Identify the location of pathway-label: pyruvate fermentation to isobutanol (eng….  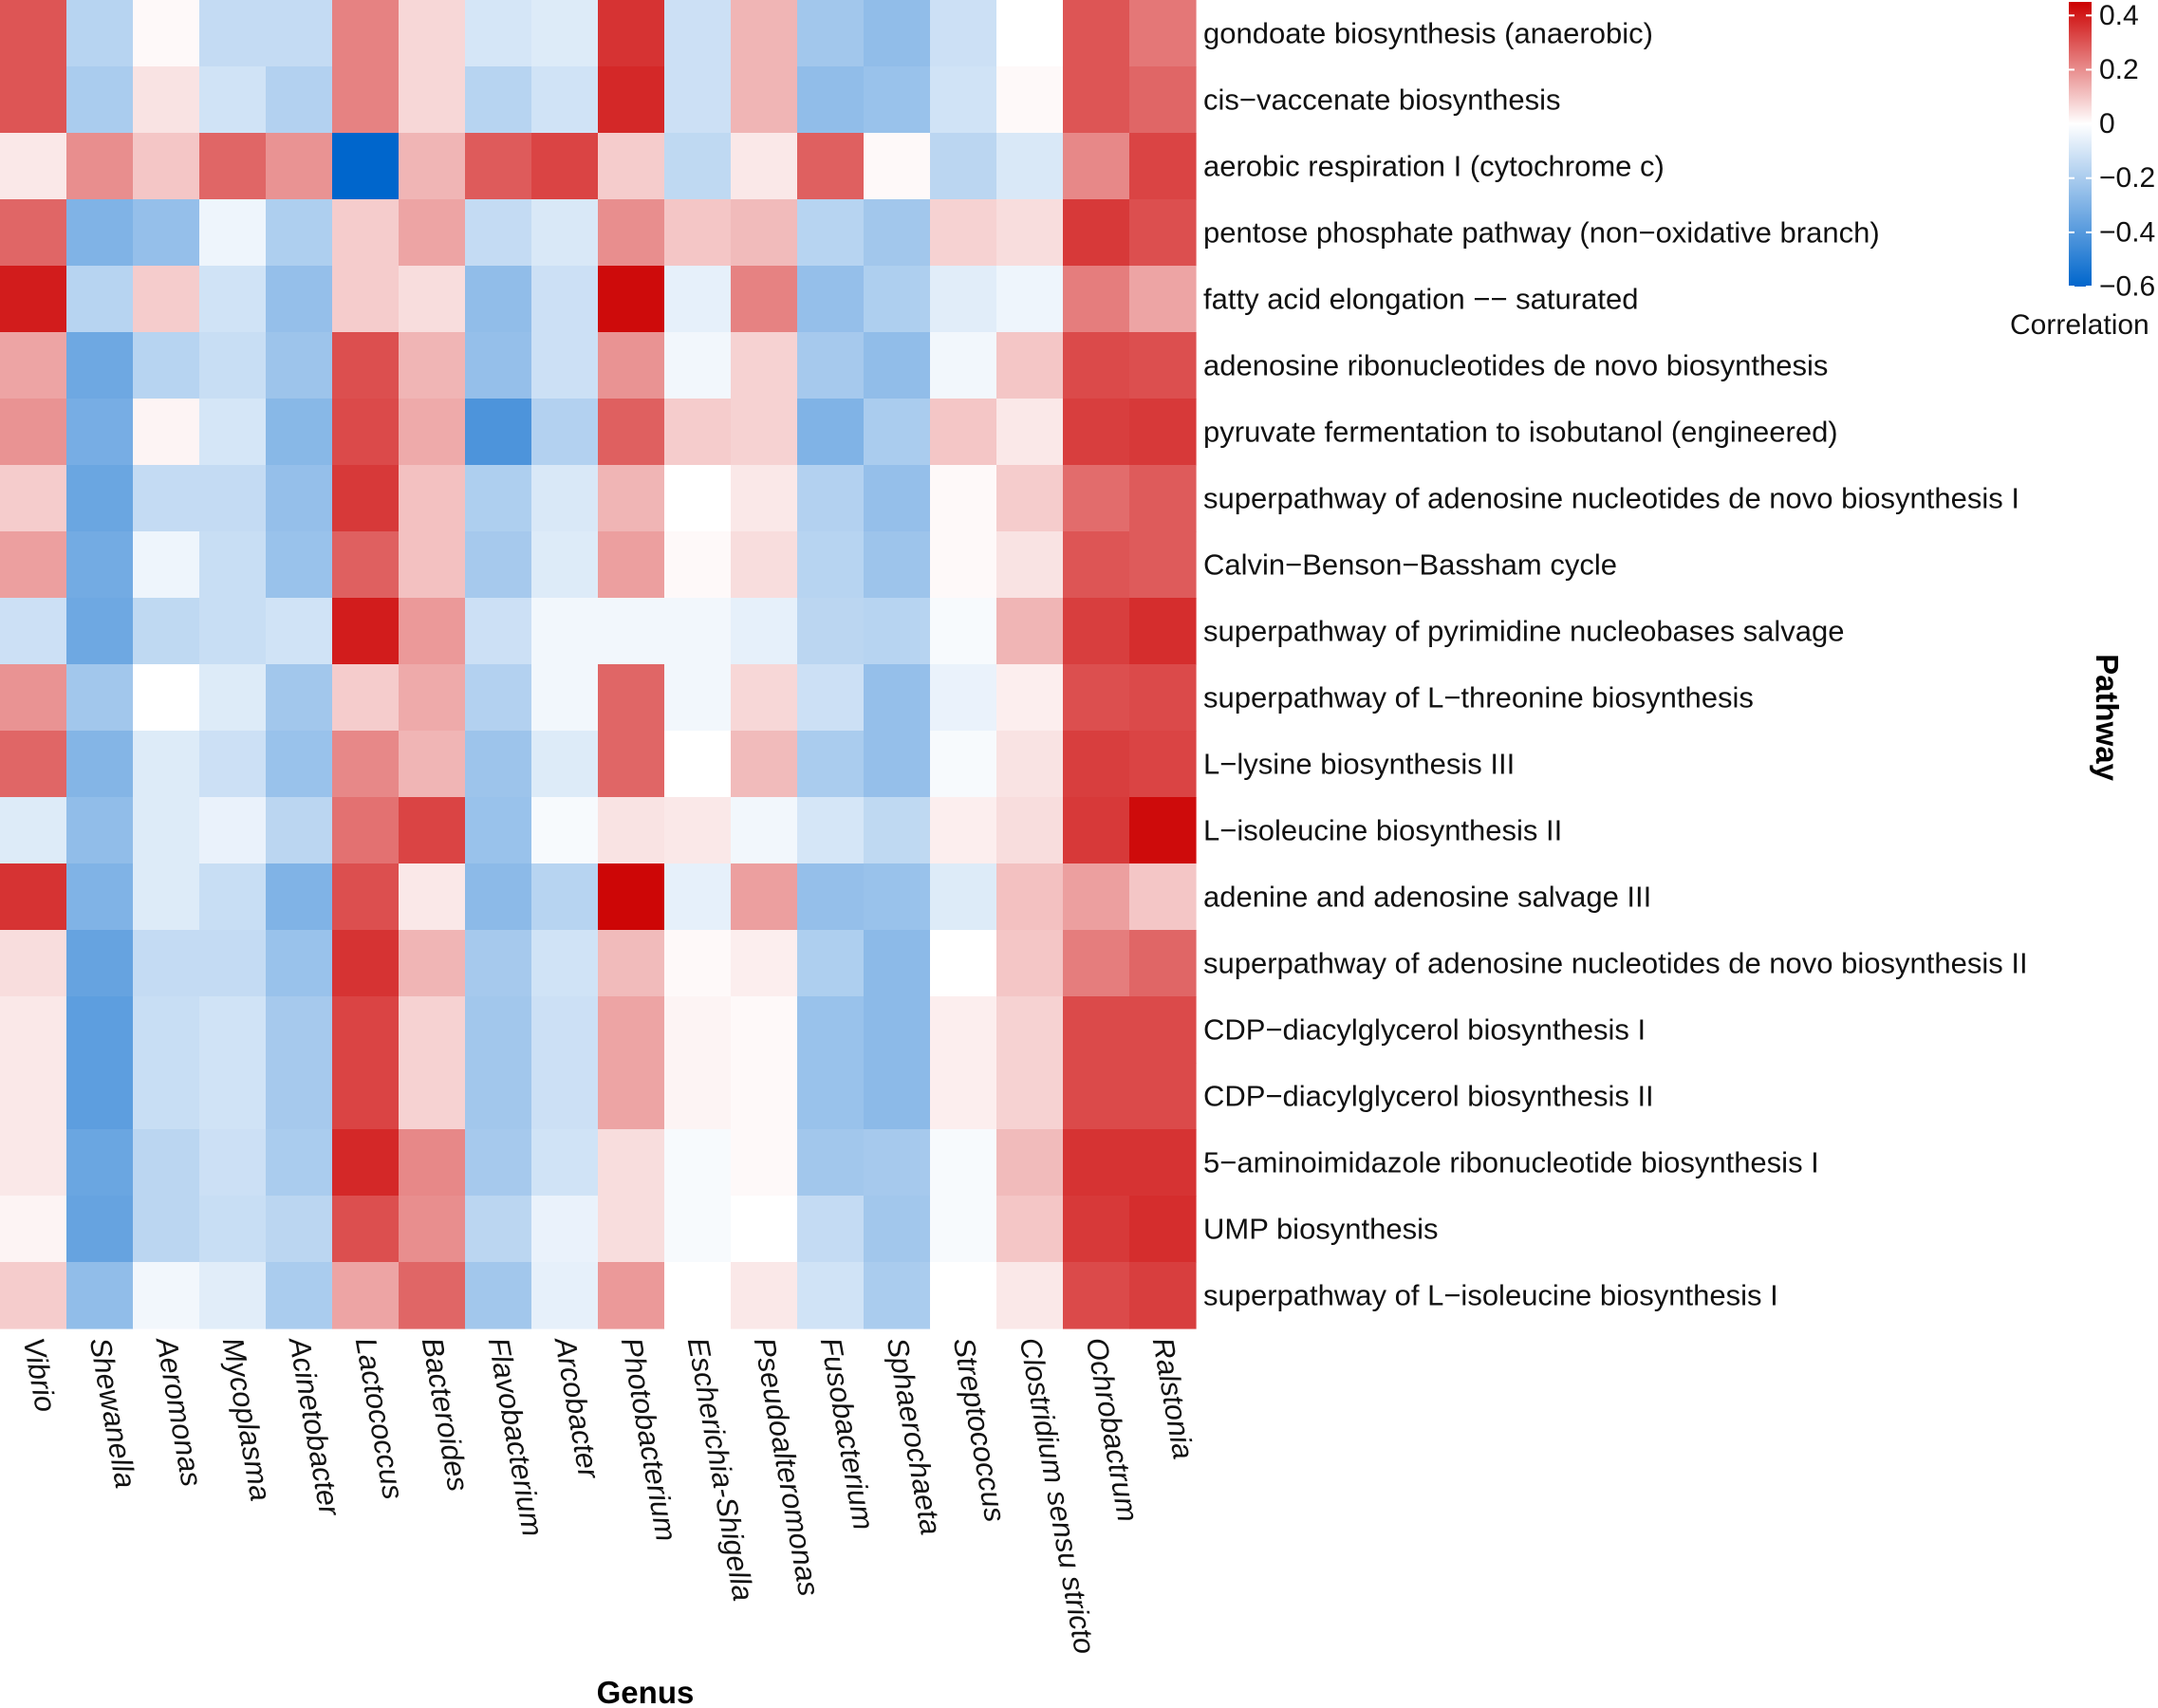
(1520, 432).